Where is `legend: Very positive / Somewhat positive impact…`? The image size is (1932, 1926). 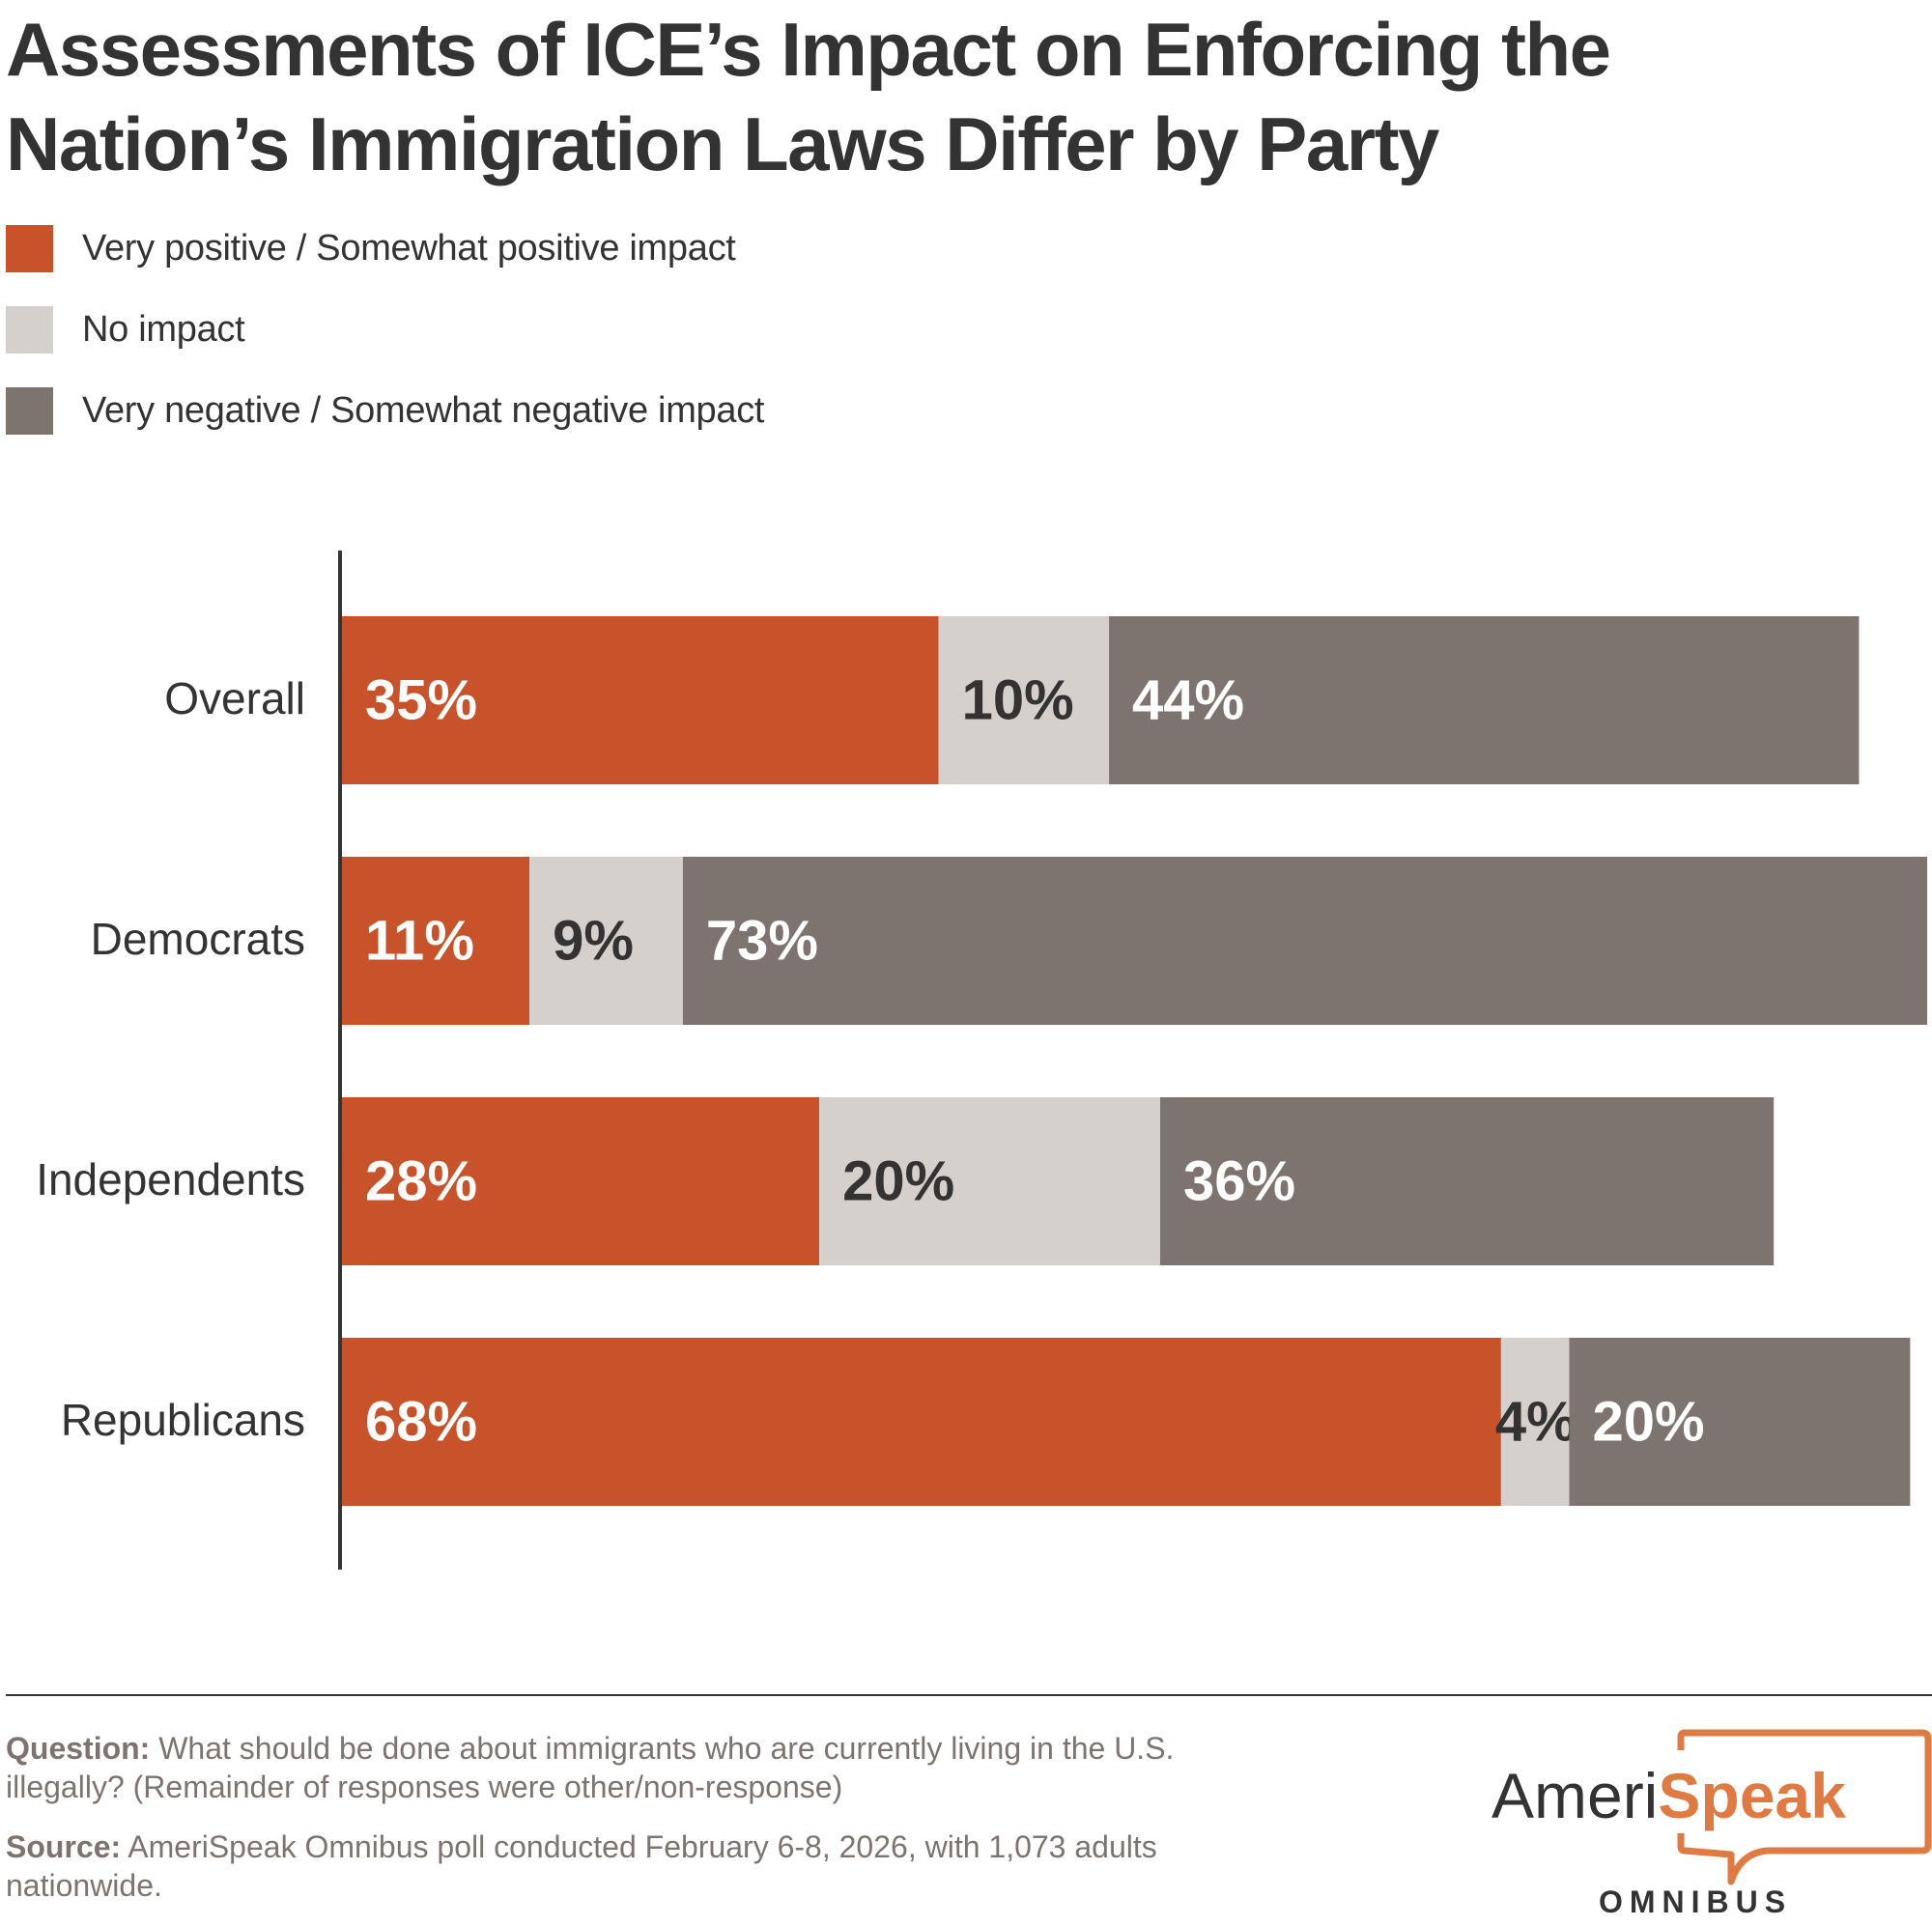
legend: Very positive / Somewhat positive impact… is located at coordinates (385, 345).